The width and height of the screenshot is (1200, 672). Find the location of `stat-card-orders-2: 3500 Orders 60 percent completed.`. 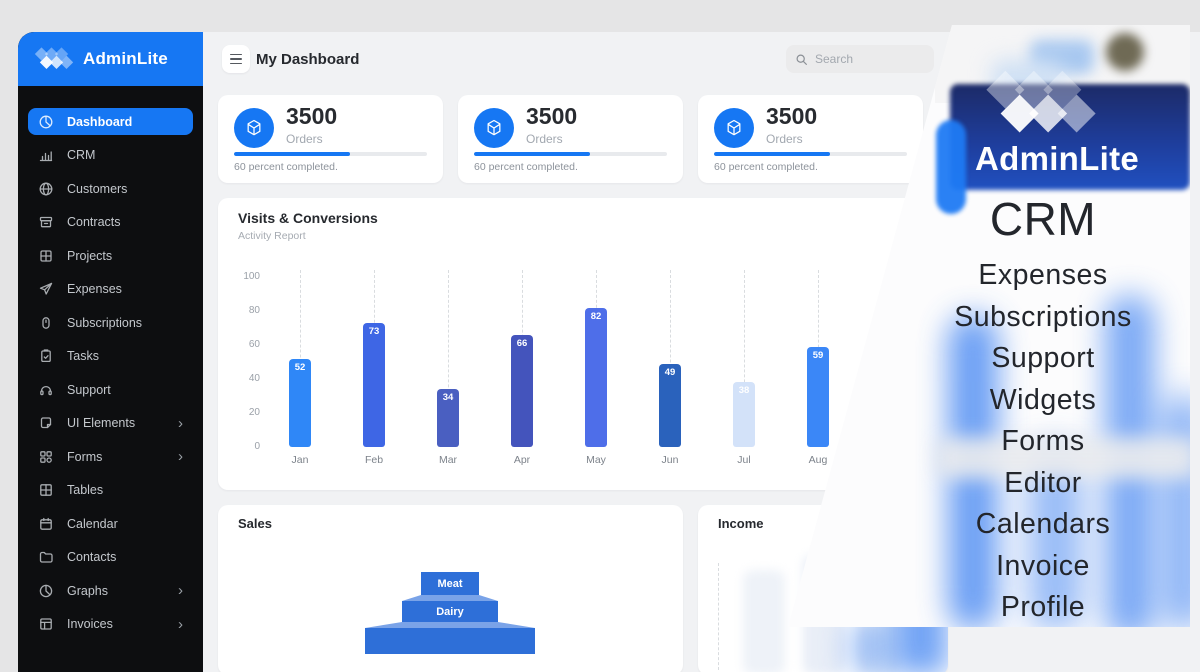

stat-card-orders-2: 3500 Orders 60 percent completed. is located at coordinates (570, 139).